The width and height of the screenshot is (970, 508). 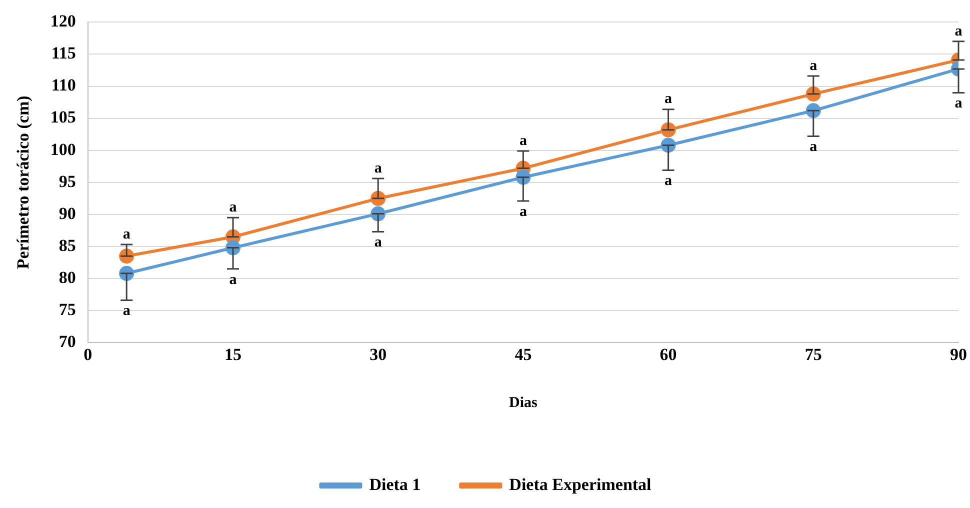 What do you see at coordinates (88, 354) in the screenshot?
I see `x-tick-label: 0` at bounding box center [88, 354].